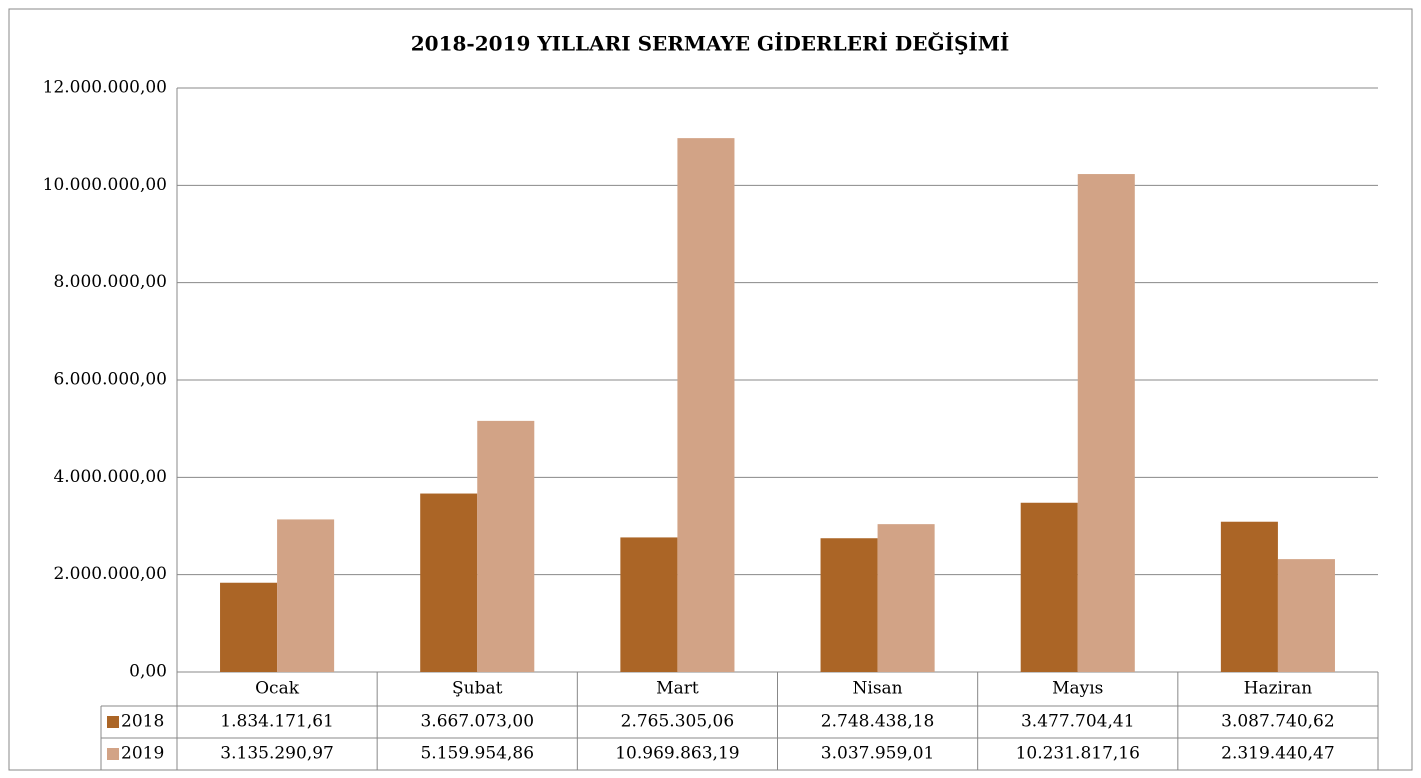 The height and width of the screenshot is (778, 1421). What do you see at coordinates (110, 477) in the screenshot?
I see `y-tick-label: 4.000.000,00` at bounding box center [110, 477].